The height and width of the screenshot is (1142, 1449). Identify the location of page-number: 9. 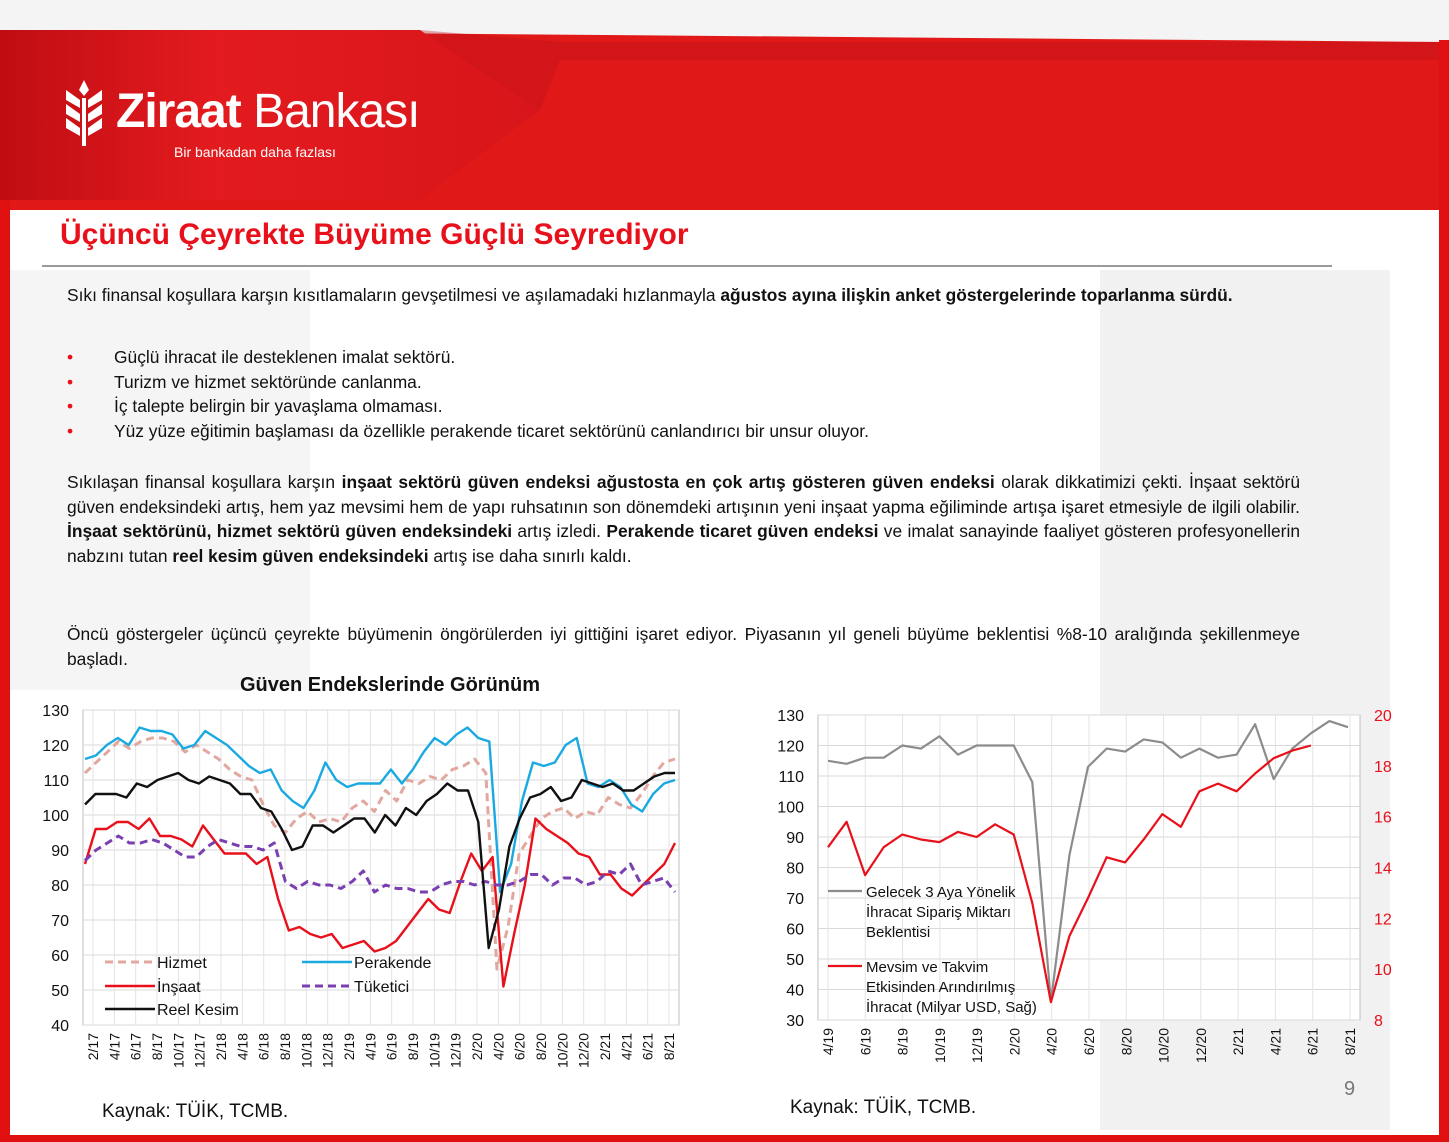
(1350, 1089).